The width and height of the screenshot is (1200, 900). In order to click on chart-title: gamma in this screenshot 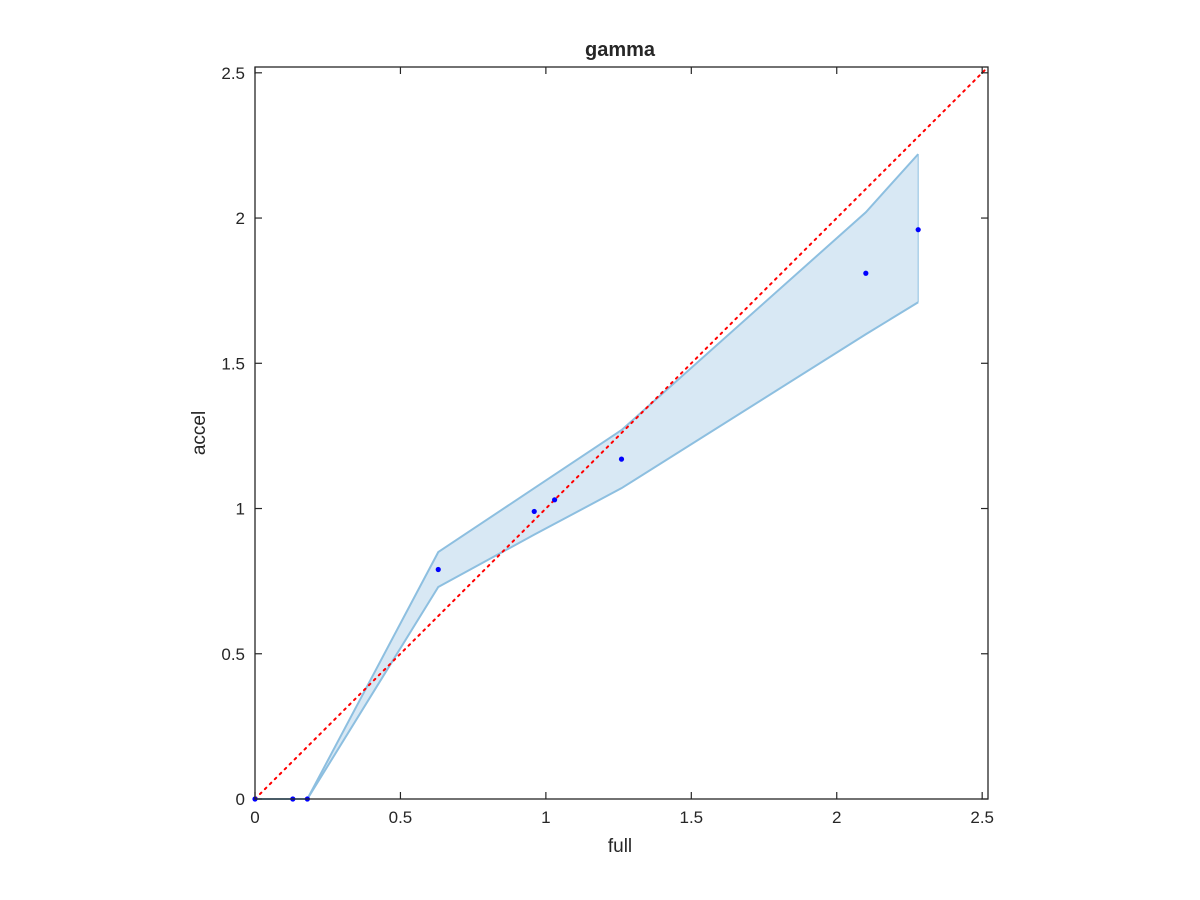, I will do `click(620, 50)`.